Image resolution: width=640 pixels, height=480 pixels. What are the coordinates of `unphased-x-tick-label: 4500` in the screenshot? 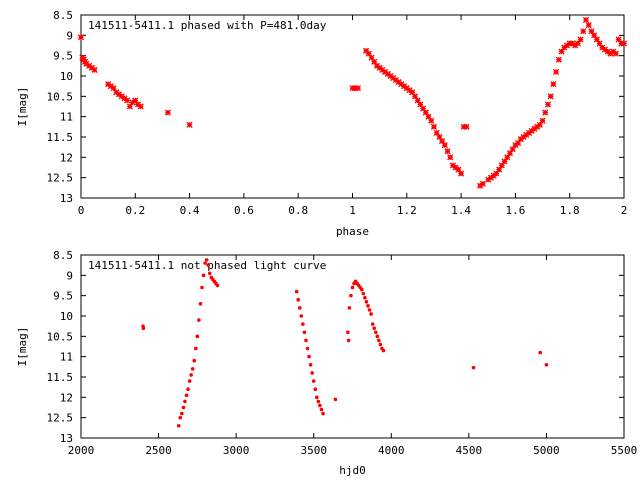 It's located at (469, 450).